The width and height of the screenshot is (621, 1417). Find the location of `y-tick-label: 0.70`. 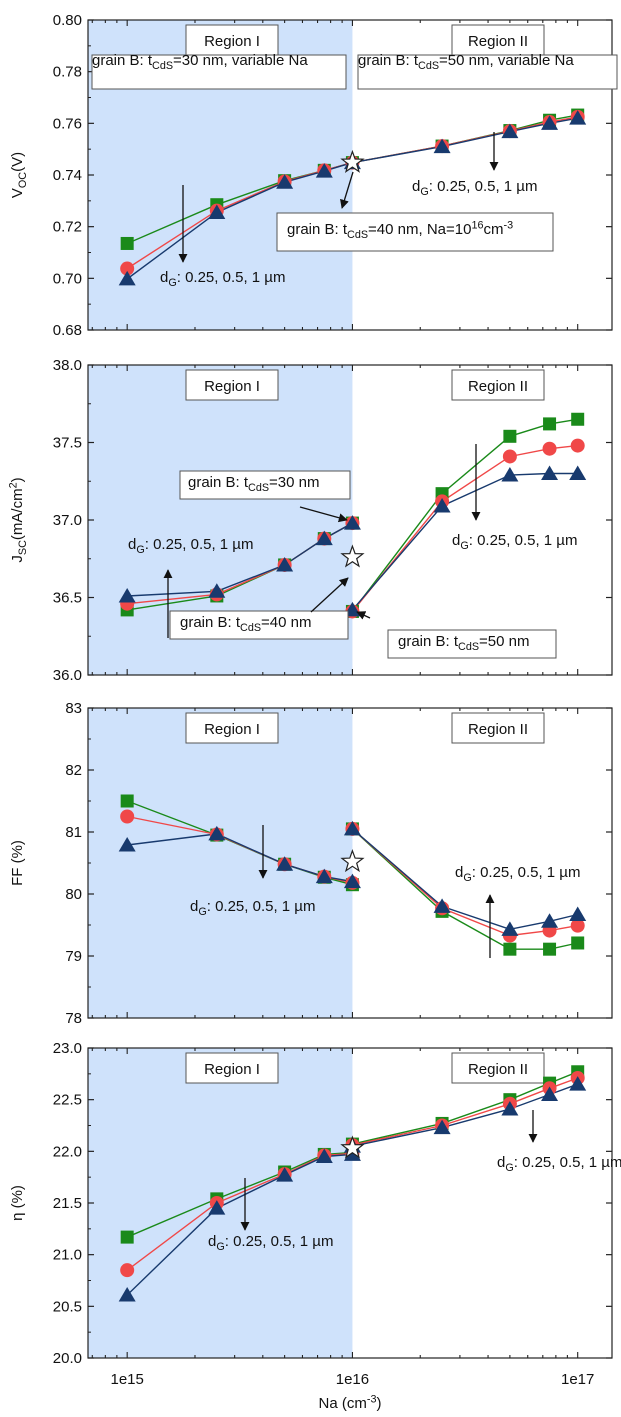

y-tick-label: 0.70 is located at coordinates (67, 278).